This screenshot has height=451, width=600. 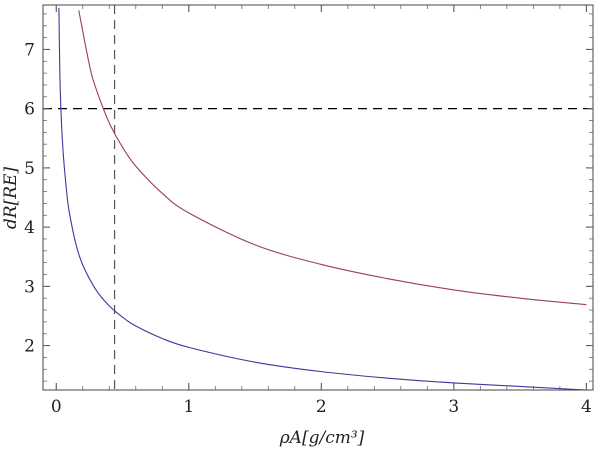 What do you see at coordinates (56, 407) in the screenshot?
I see `x-tick-label: 0` at bounding box center [56, 407].